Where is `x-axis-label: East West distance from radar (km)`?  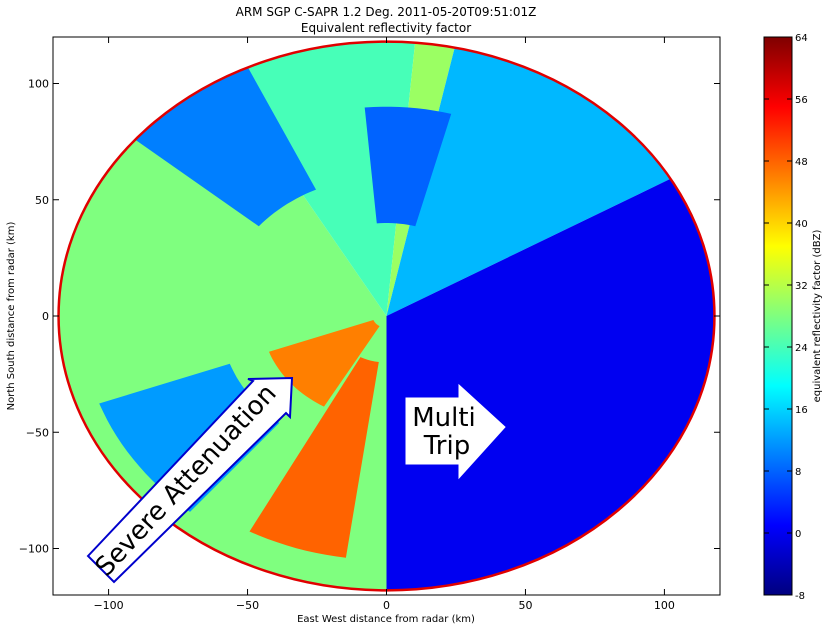
x-axis-label: East West distance from radar (km) is located at coordinates (386, 619).